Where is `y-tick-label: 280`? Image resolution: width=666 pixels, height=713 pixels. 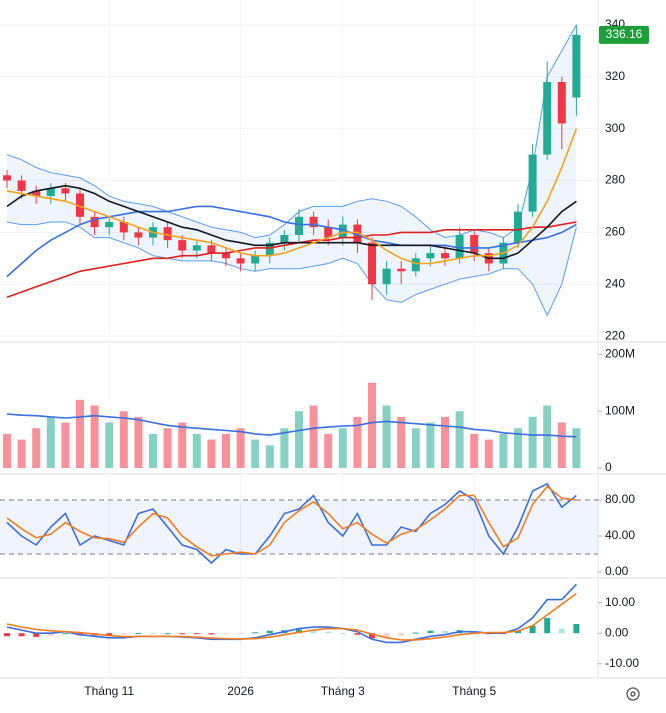 y-tick-label: 280 is located at coordinates (615, 180).